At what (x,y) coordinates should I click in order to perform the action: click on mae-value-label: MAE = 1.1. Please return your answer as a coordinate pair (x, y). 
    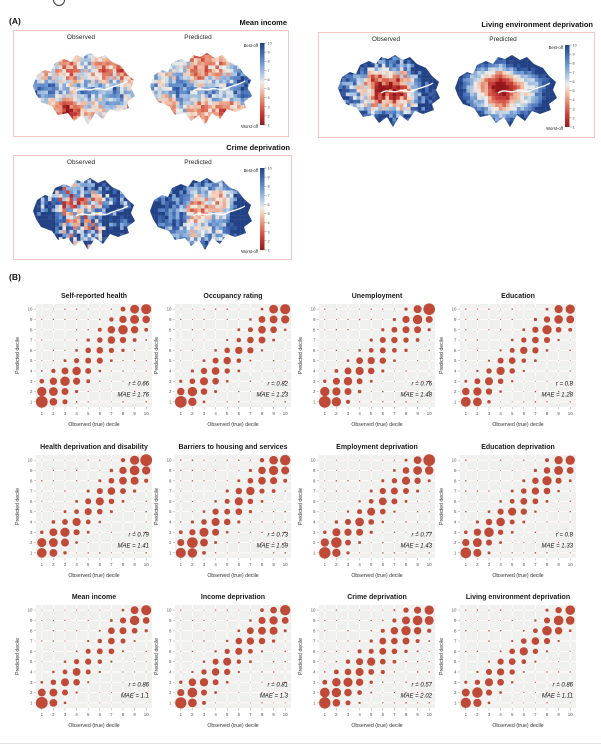
    Looking at the image, I should click on (135, 697).